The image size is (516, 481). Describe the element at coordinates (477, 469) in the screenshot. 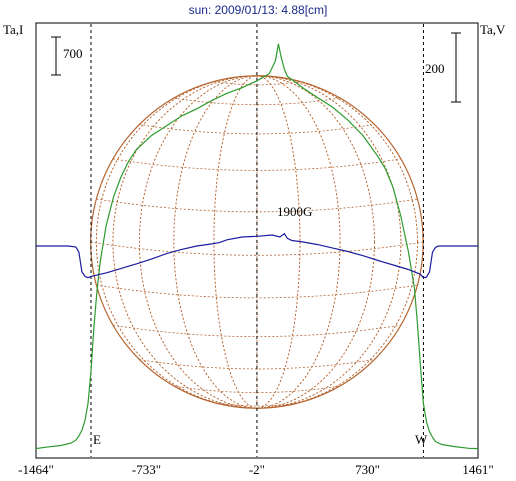

I see `x-tick-label: 1461"` at that location.